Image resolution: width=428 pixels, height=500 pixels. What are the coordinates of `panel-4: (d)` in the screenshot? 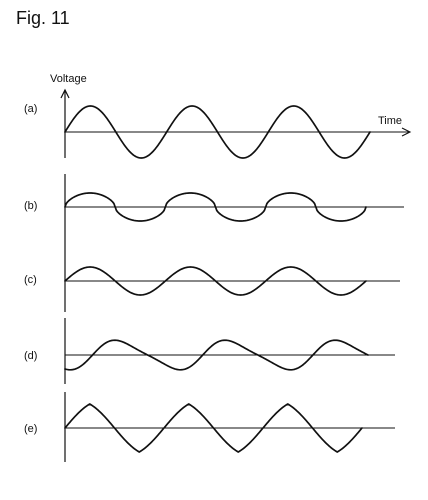 It's located at (209, 351).